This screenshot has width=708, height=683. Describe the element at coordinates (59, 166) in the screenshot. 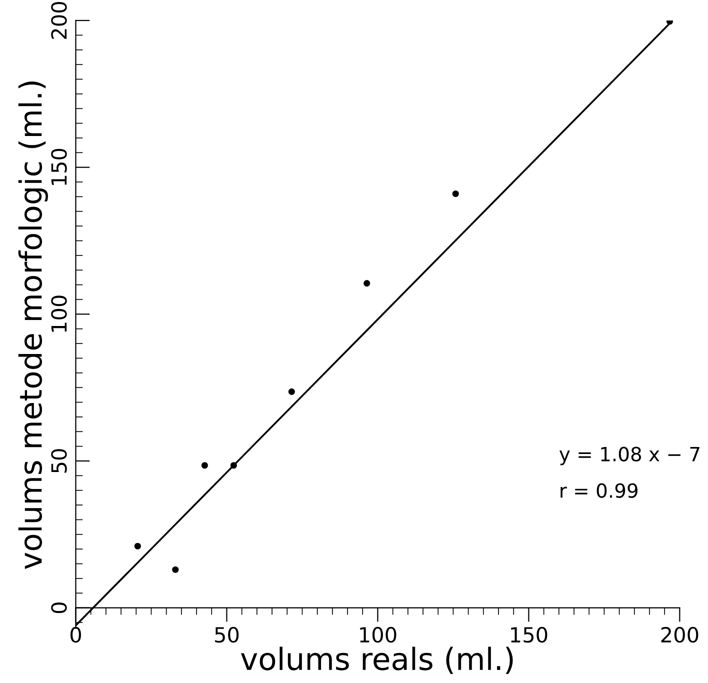

I see `y-tick-label: 150` at that location.